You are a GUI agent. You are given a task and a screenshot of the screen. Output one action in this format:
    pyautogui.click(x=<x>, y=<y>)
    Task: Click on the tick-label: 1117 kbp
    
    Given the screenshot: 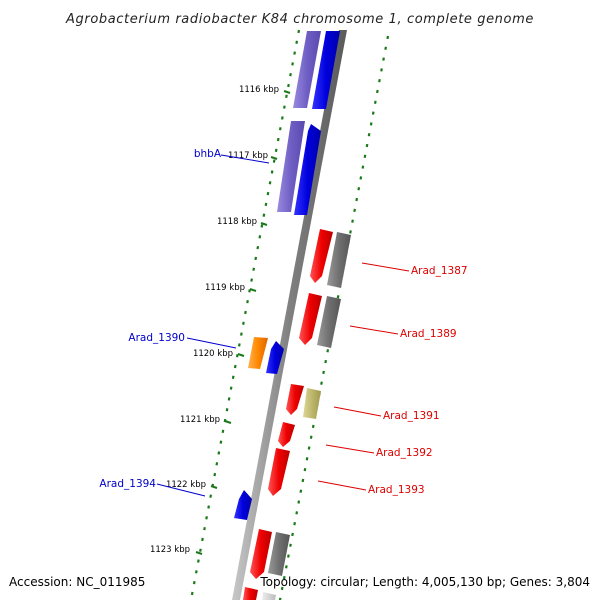 What is the action you would take?
    pyautogui.click(x=248, y=156)
    